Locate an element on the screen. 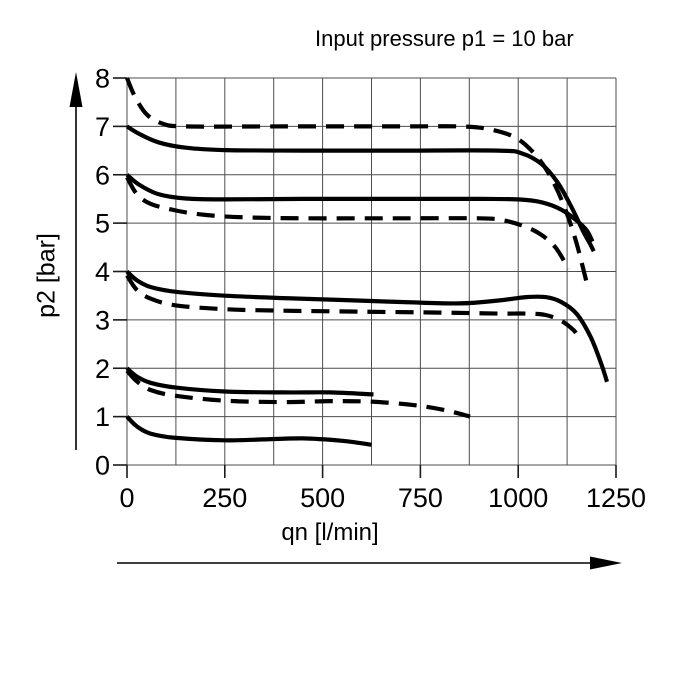 This screenshot has height=700, width=700. x-axis-title: qn [l/min] is located at coordinates (330, 532).